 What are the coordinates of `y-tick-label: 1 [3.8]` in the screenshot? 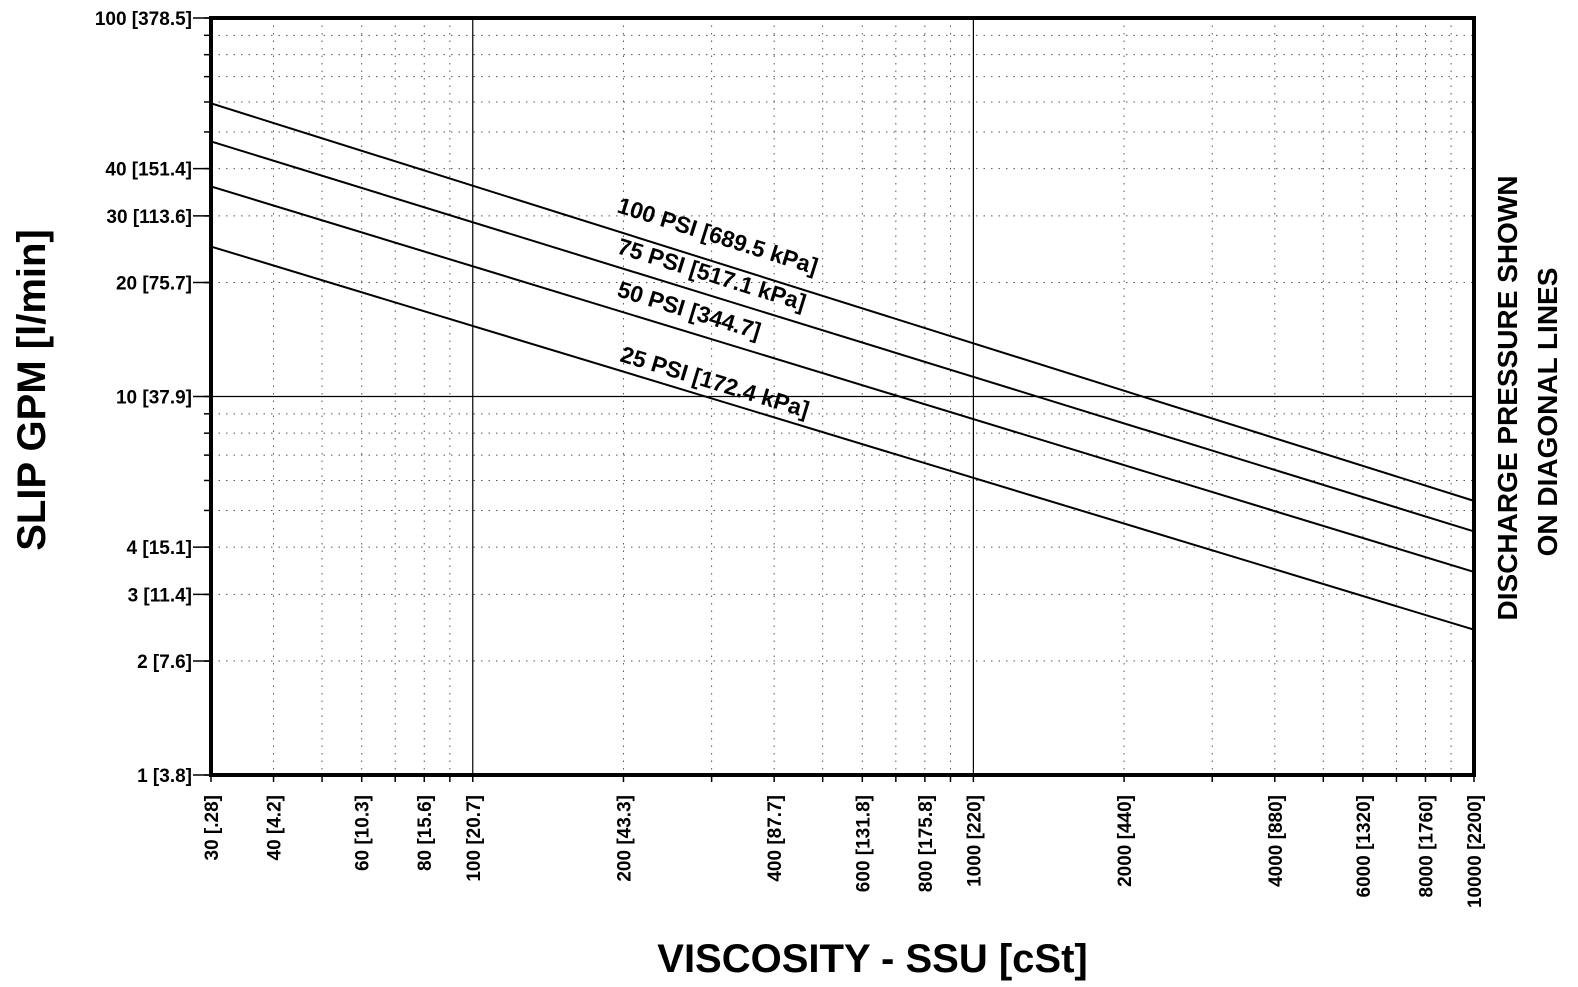 It's located at (164, 776).